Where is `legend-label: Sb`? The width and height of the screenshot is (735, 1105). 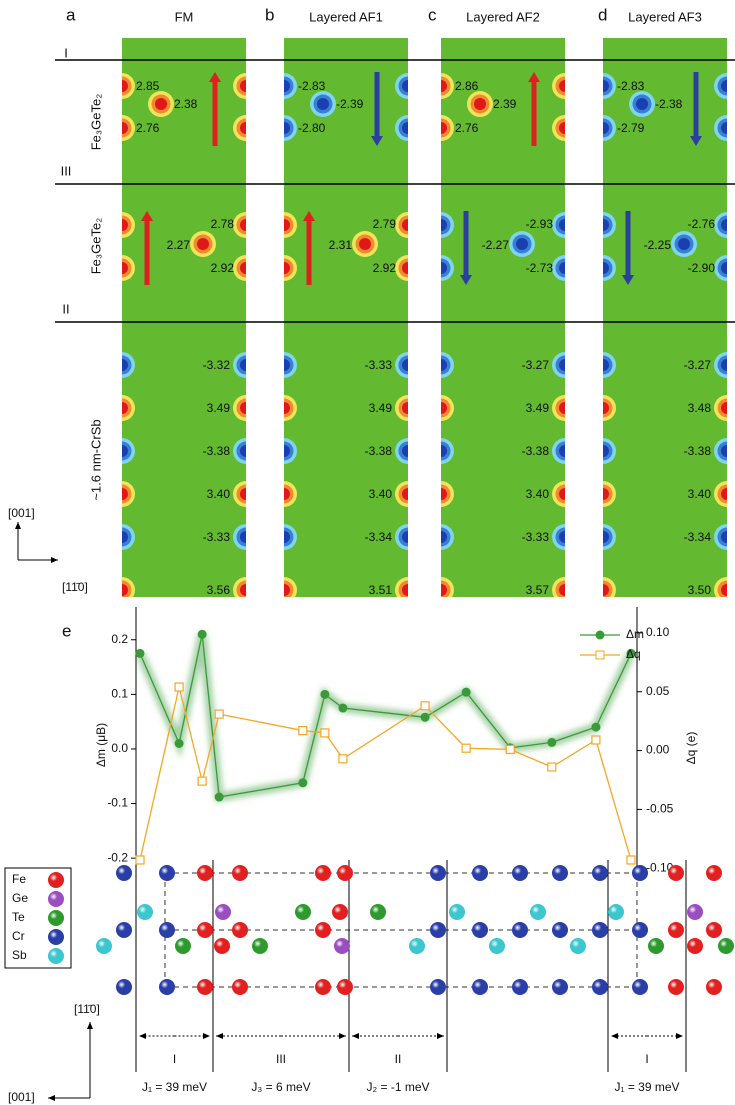
legend-label: Sb is located at coordinates (19, 955).